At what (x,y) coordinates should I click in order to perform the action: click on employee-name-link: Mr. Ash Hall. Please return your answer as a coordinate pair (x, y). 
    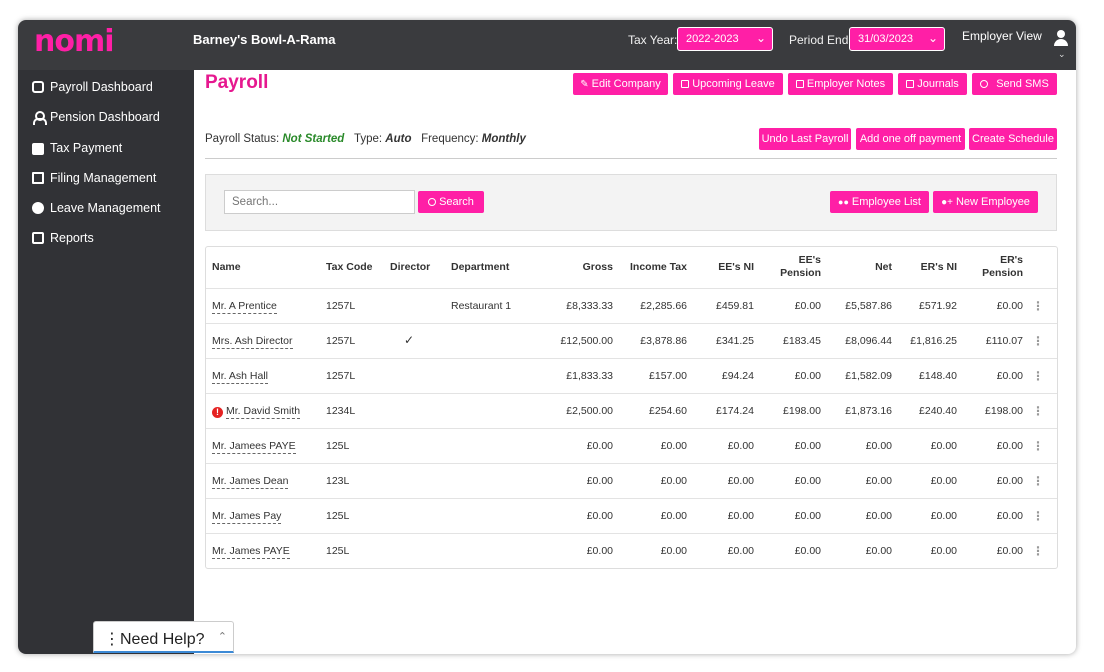
    Looking at the image, I should click on (240, 377).